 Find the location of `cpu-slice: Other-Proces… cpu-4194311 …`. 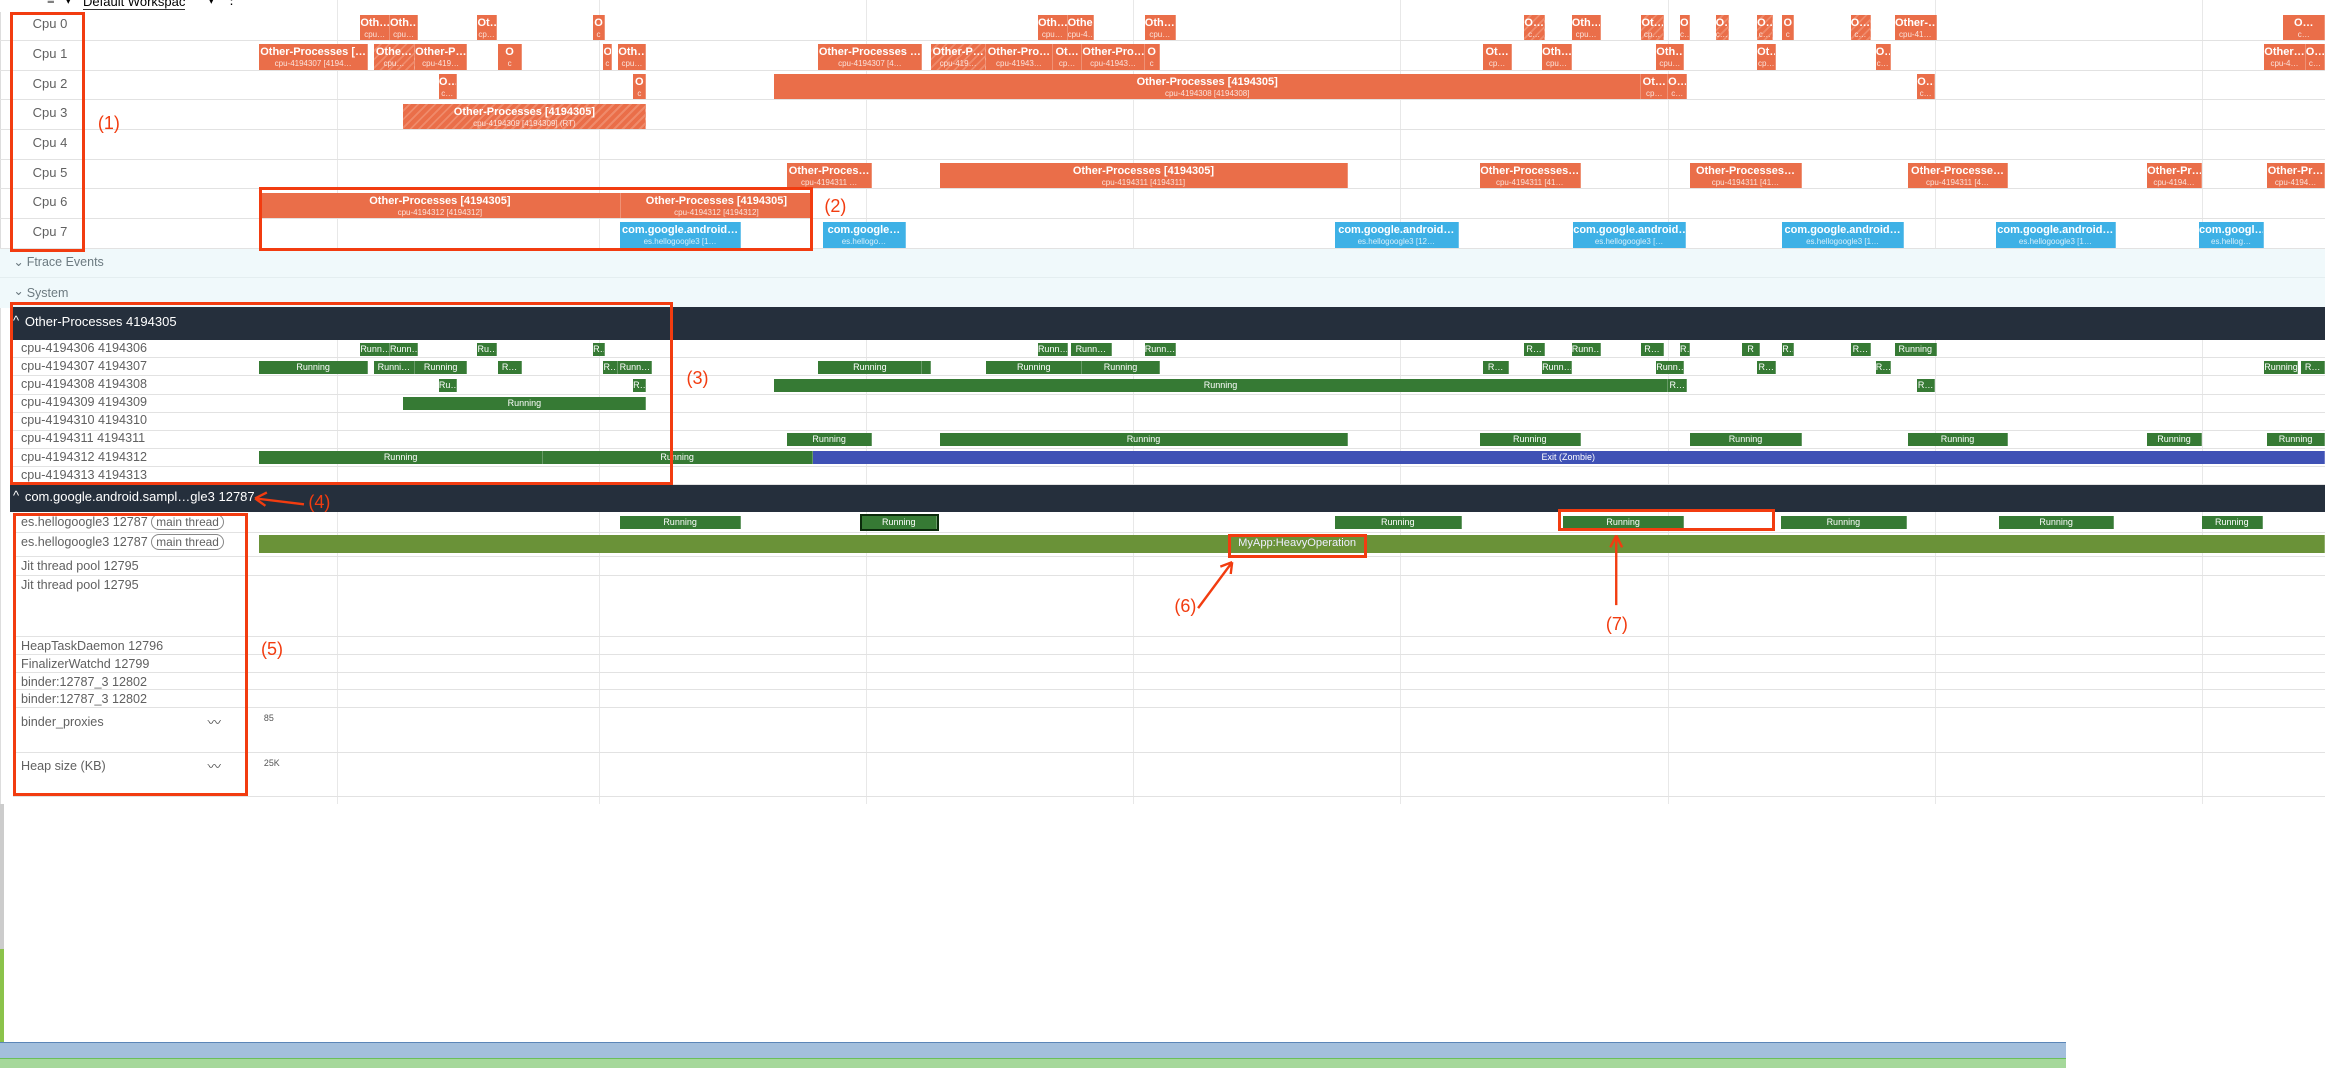

cpu-slice: Other-Proces… cpu-4194311 … is located at coordinates (829, 176).